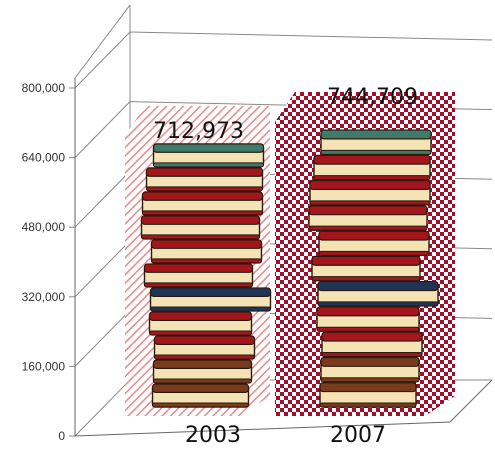 The height and width of the screenshot is (450, 495). What do you see at coordinates (61, 436) in the screenshot?
I see `y-tick-label: 0` at bounding box center [61, 436].